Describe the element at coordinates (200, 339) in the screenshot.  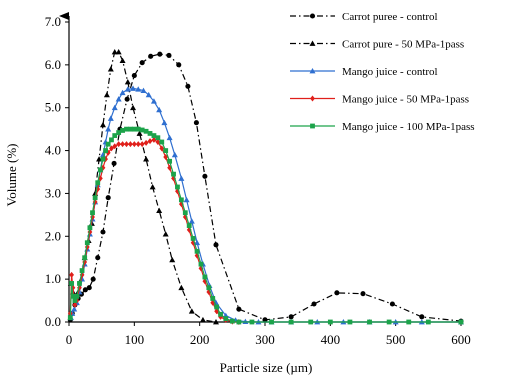
I see `x-tick-label: 200` at that location.